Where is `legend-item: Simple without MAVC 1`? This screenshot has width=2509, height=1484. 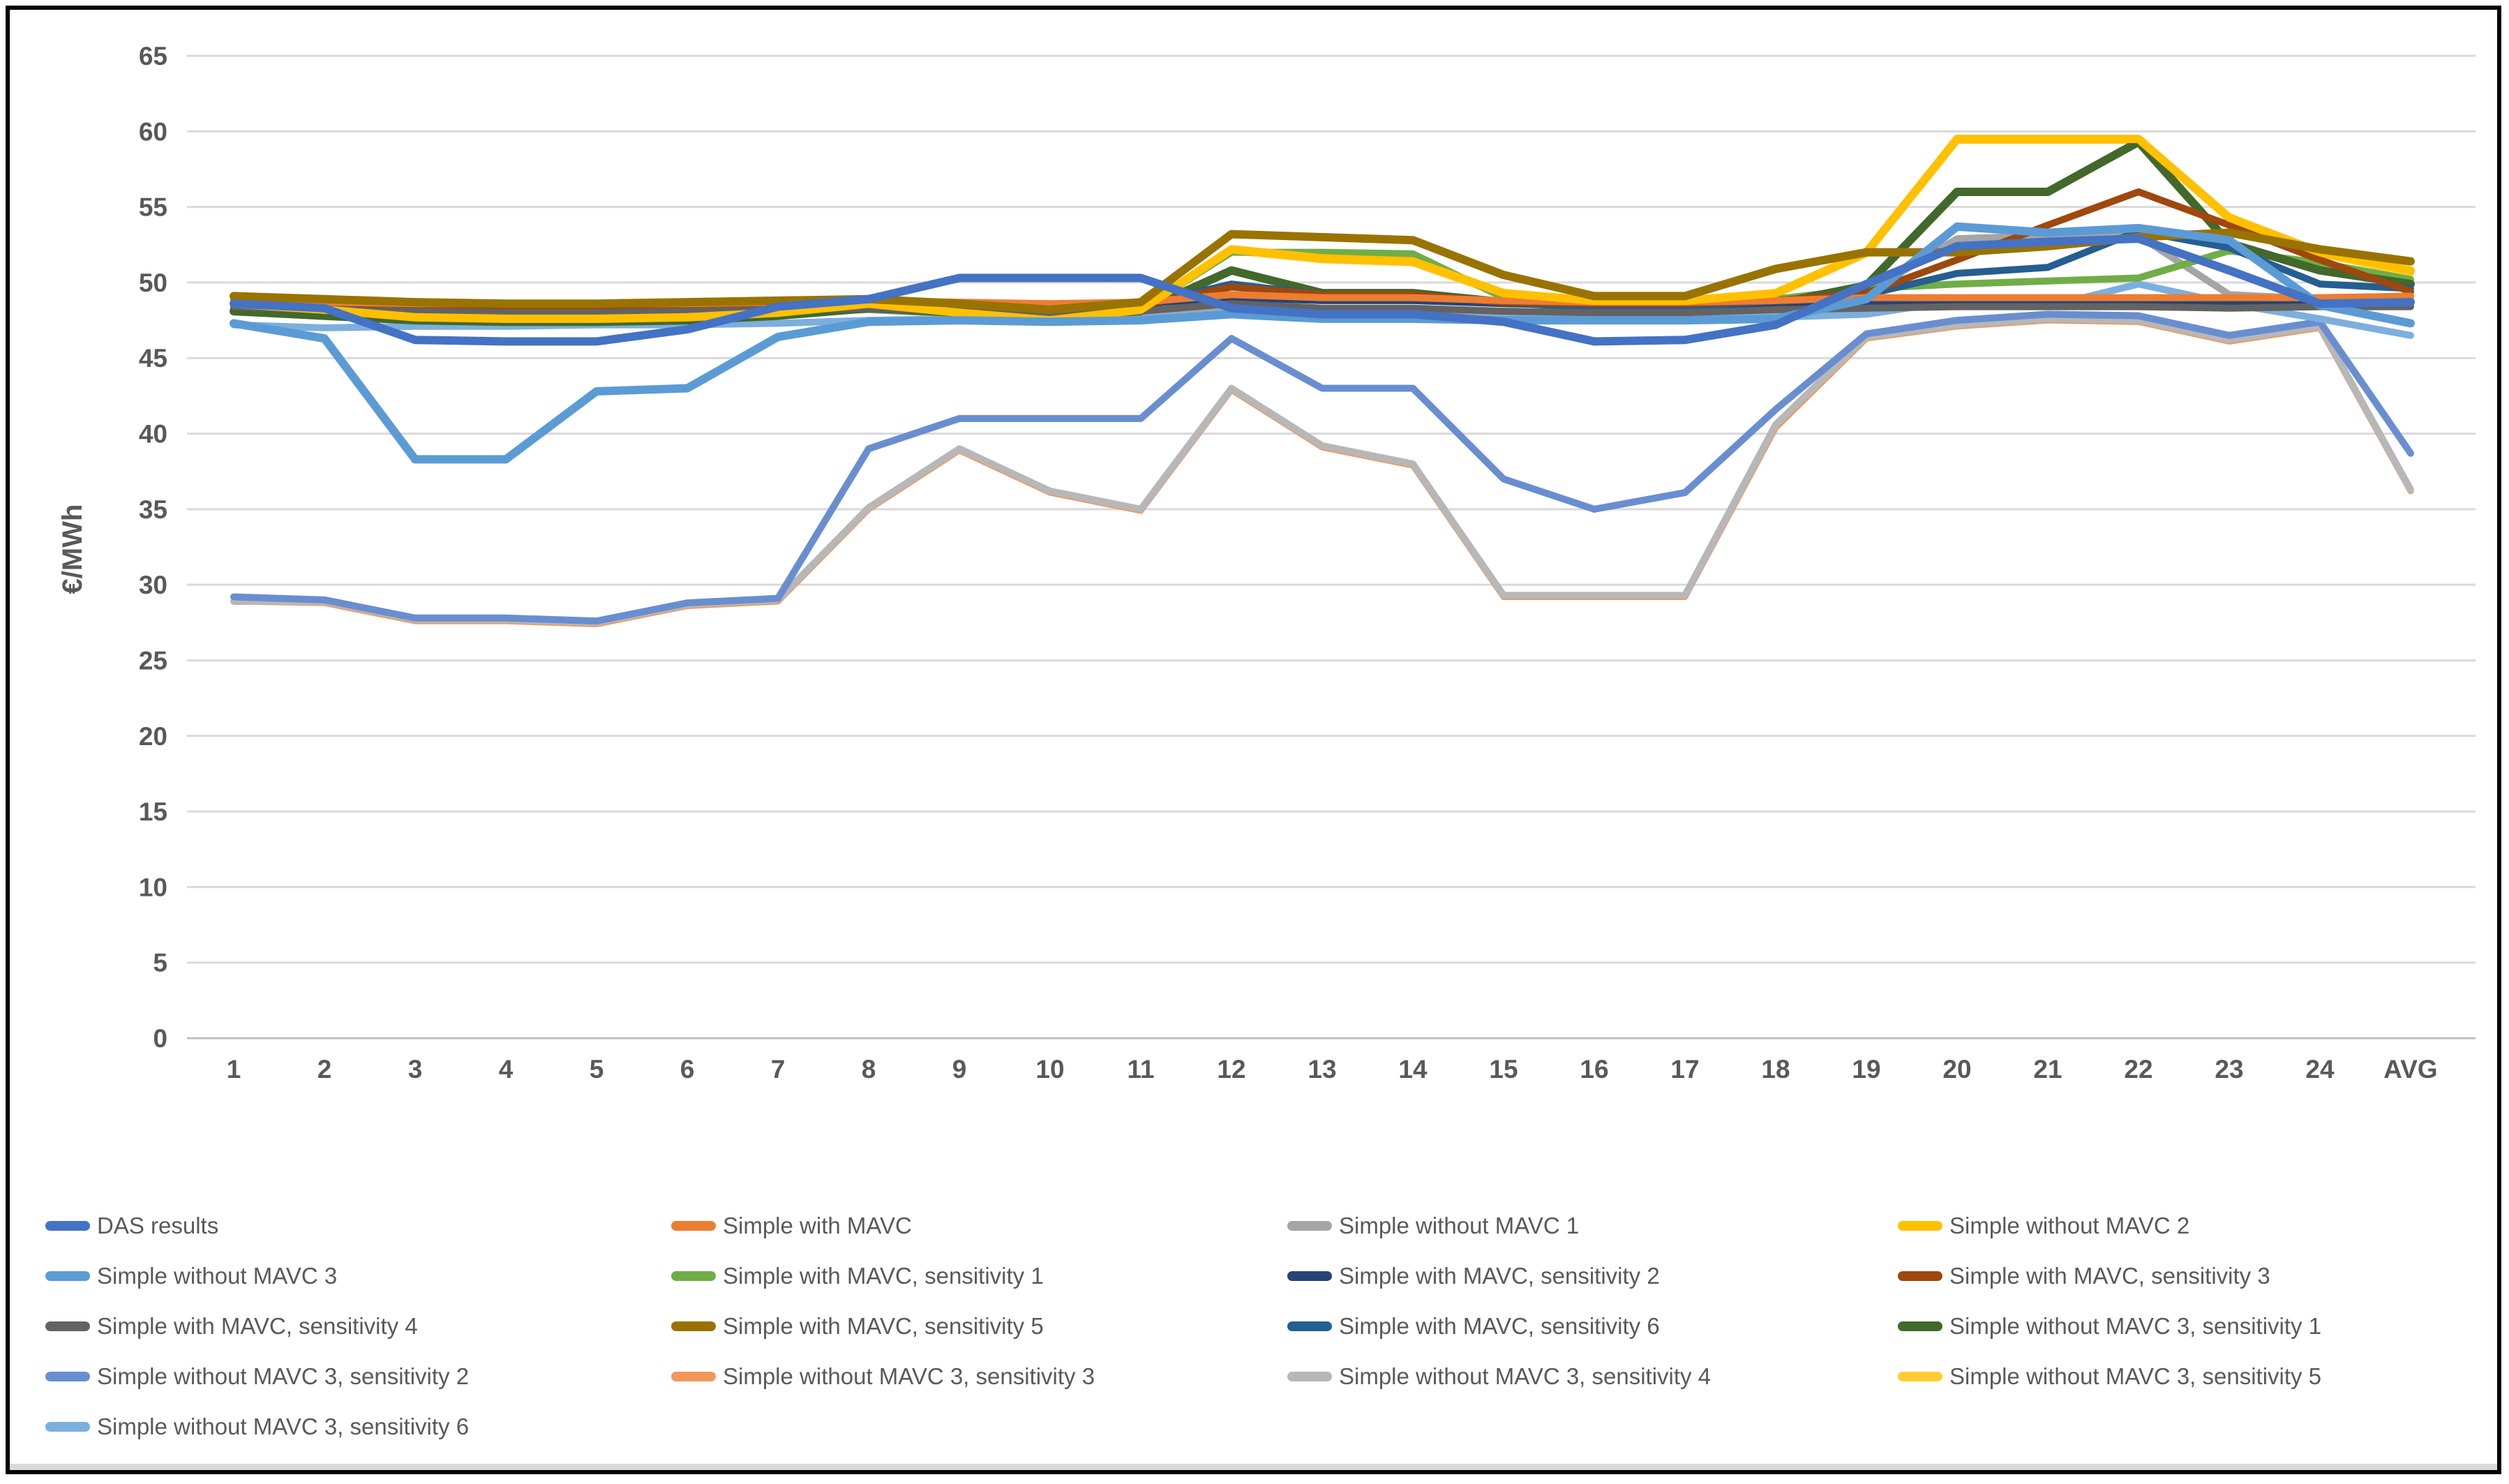 legend-item: Simple without MAVC 1 is located at coordinates (1433, 1226).